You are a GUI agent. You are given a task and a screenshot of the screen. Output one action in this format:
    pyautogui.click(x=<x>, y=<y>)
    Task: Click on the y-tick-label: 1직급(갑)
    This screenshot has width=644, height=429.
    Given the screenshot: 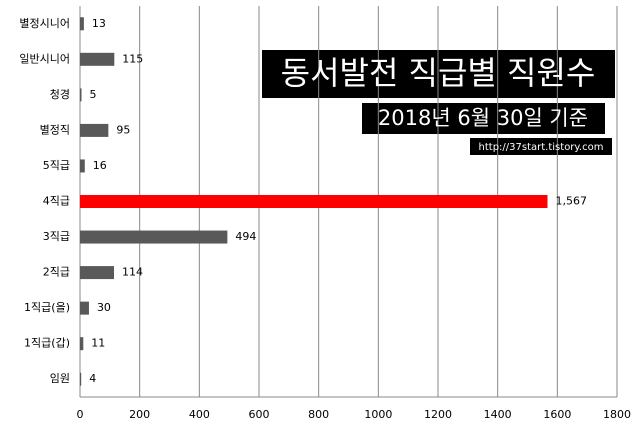 What is the action you would take?
    pyautogui.click(x=47, y=343)
    